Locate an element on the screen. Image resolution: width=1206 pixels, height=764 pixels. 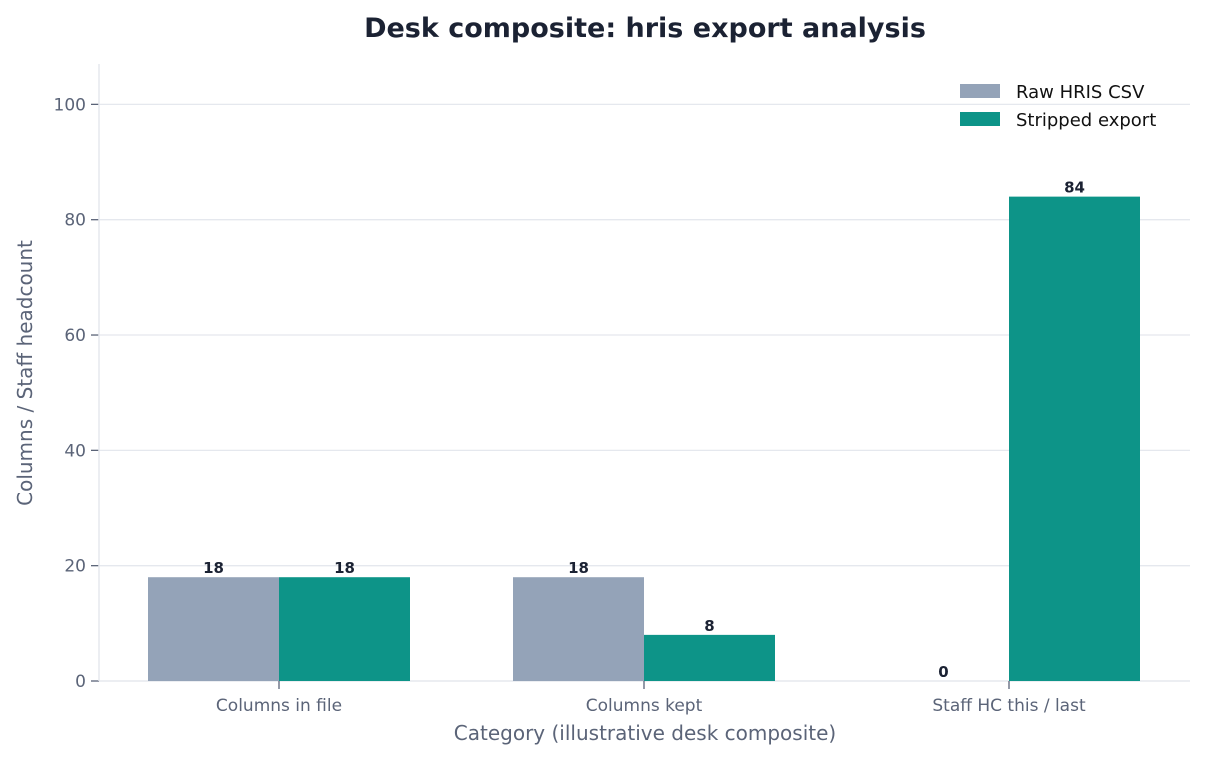
legend-label: Raw HRIS CSV is located at coordinates (1080, 92).